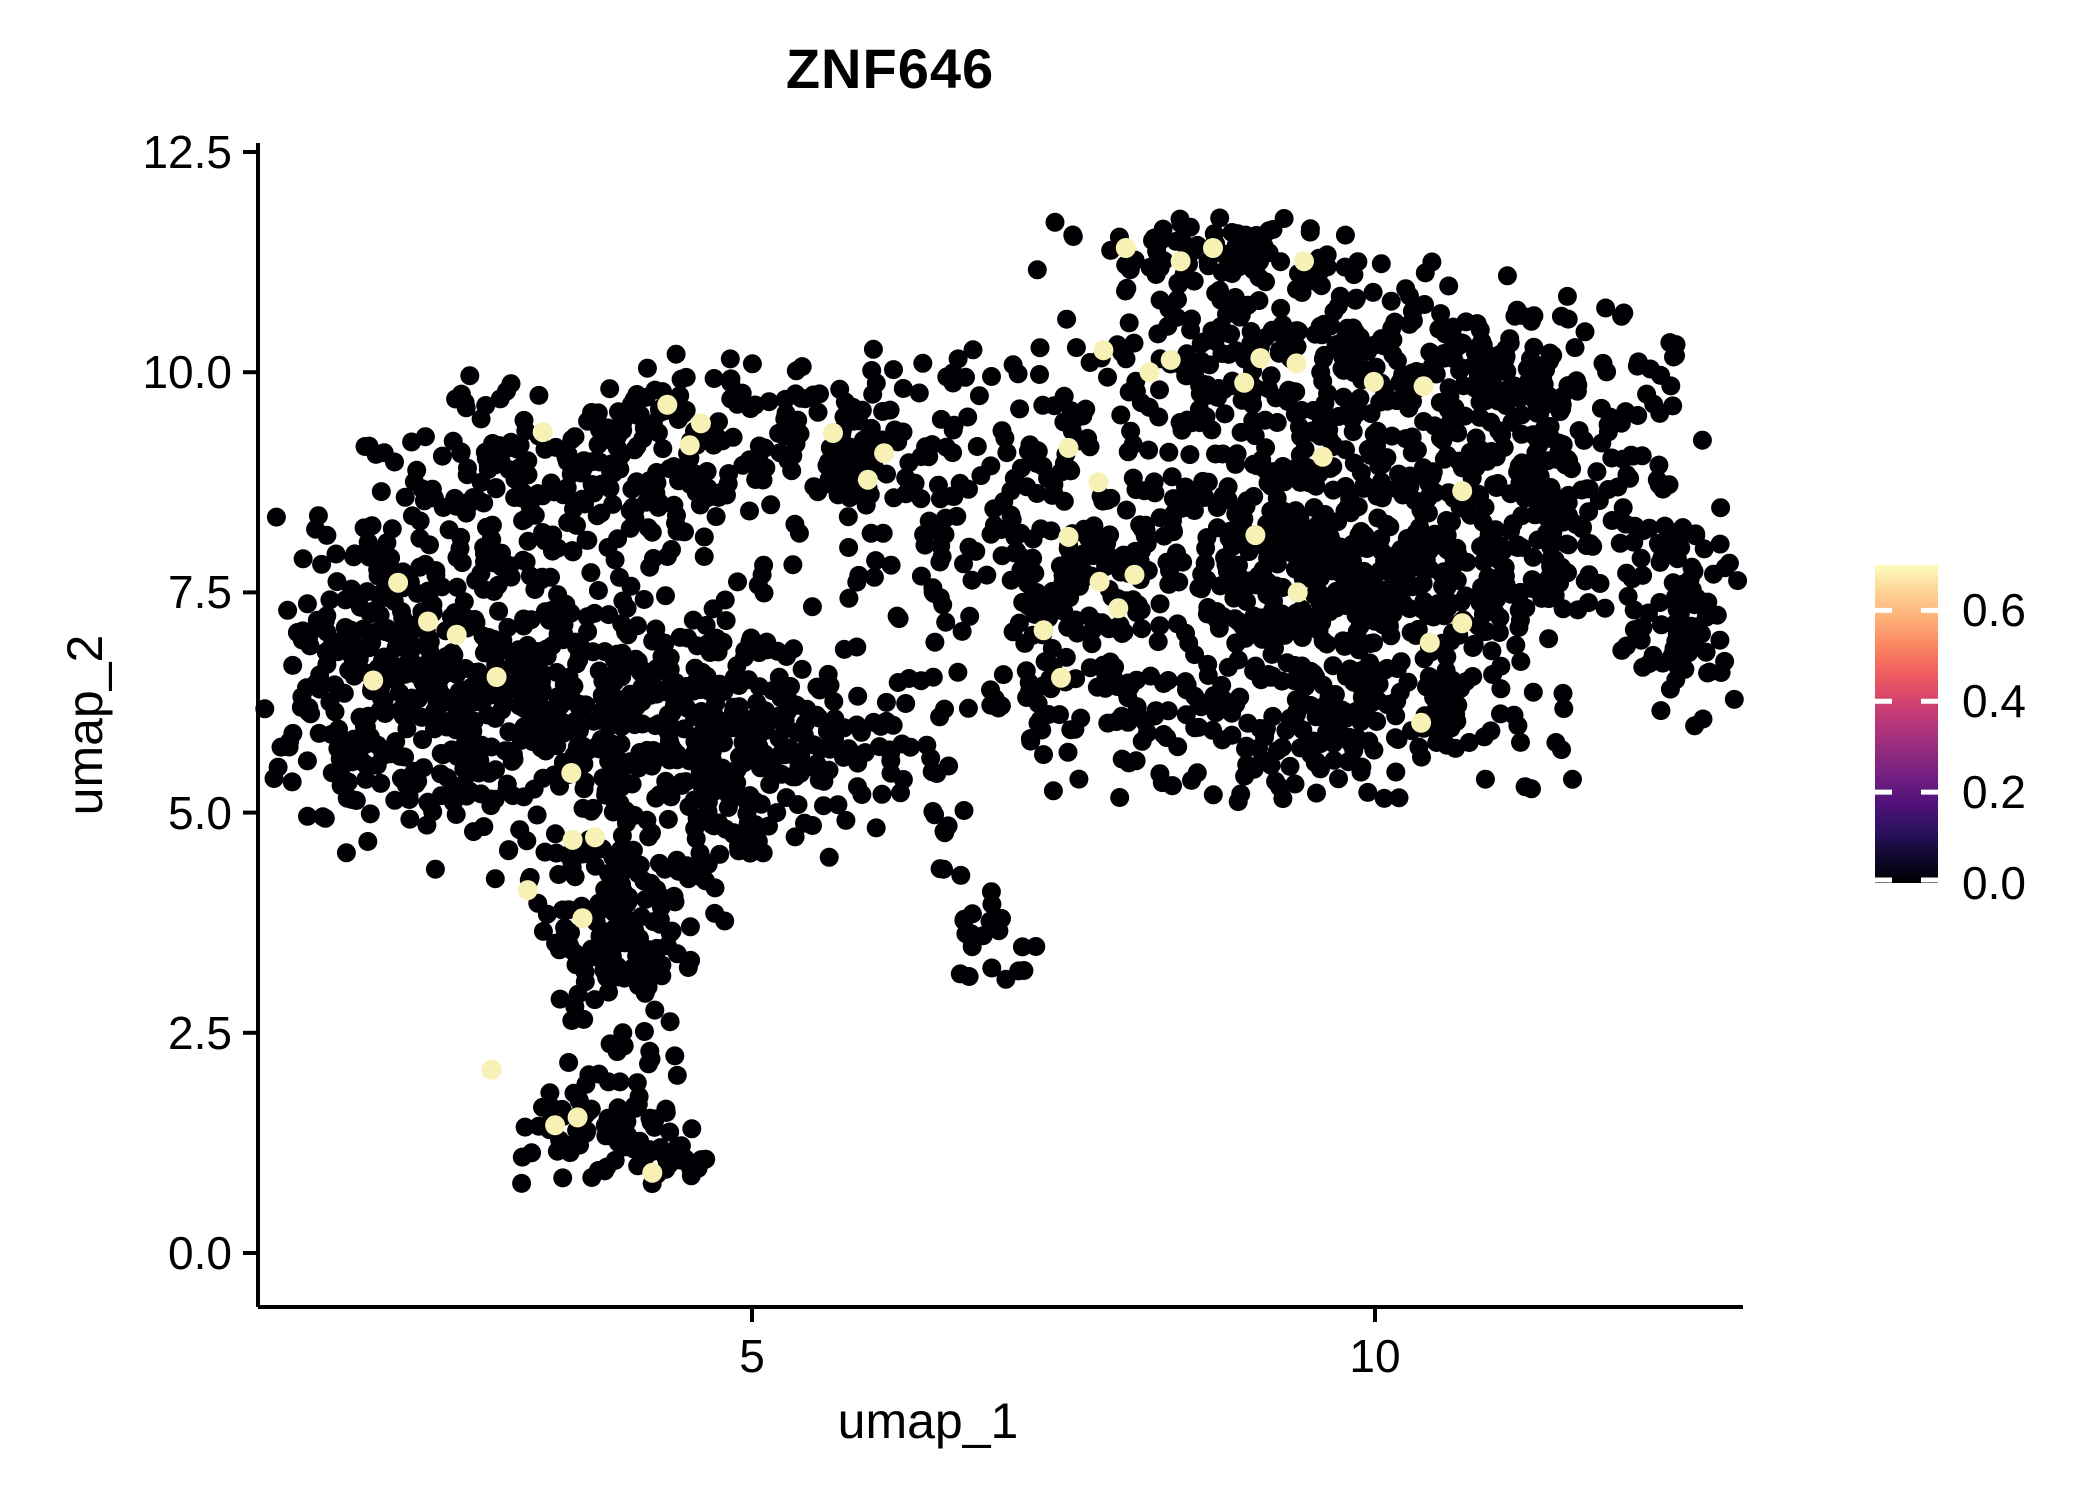 Image resolution: width=2100 pixels, height=1500 pixels. I want to click on y-tick-label: 7.5, so click(200, 592).